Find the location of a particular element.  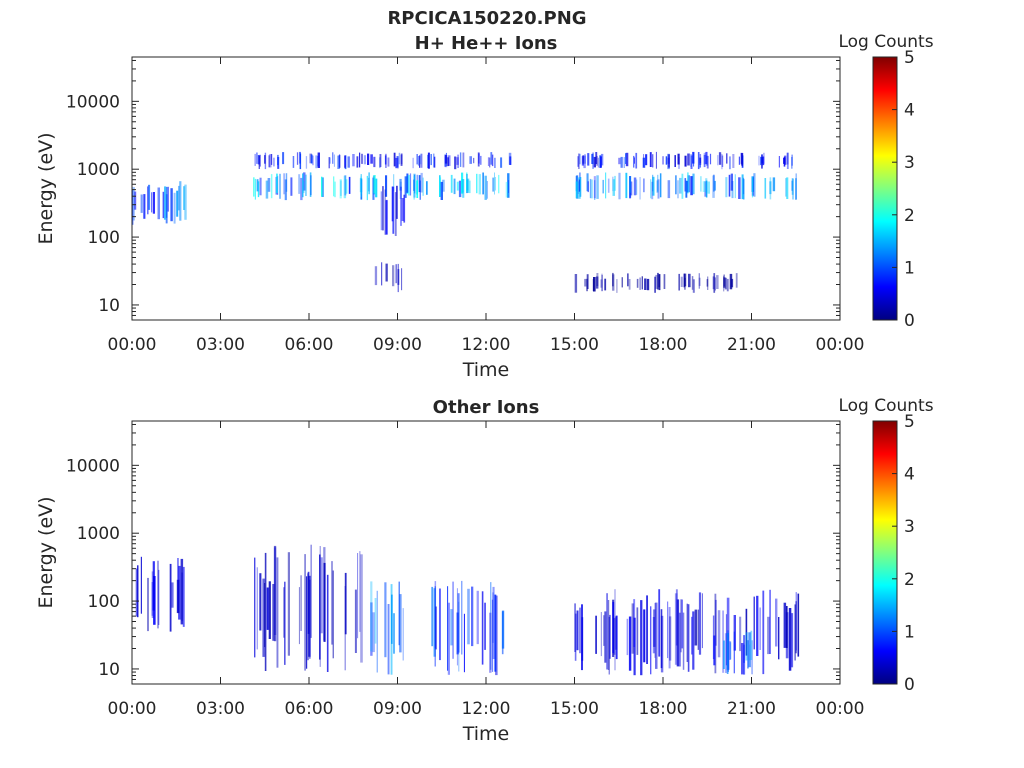

x-tick-label: 15:00 is located at coordinates (574, 345).